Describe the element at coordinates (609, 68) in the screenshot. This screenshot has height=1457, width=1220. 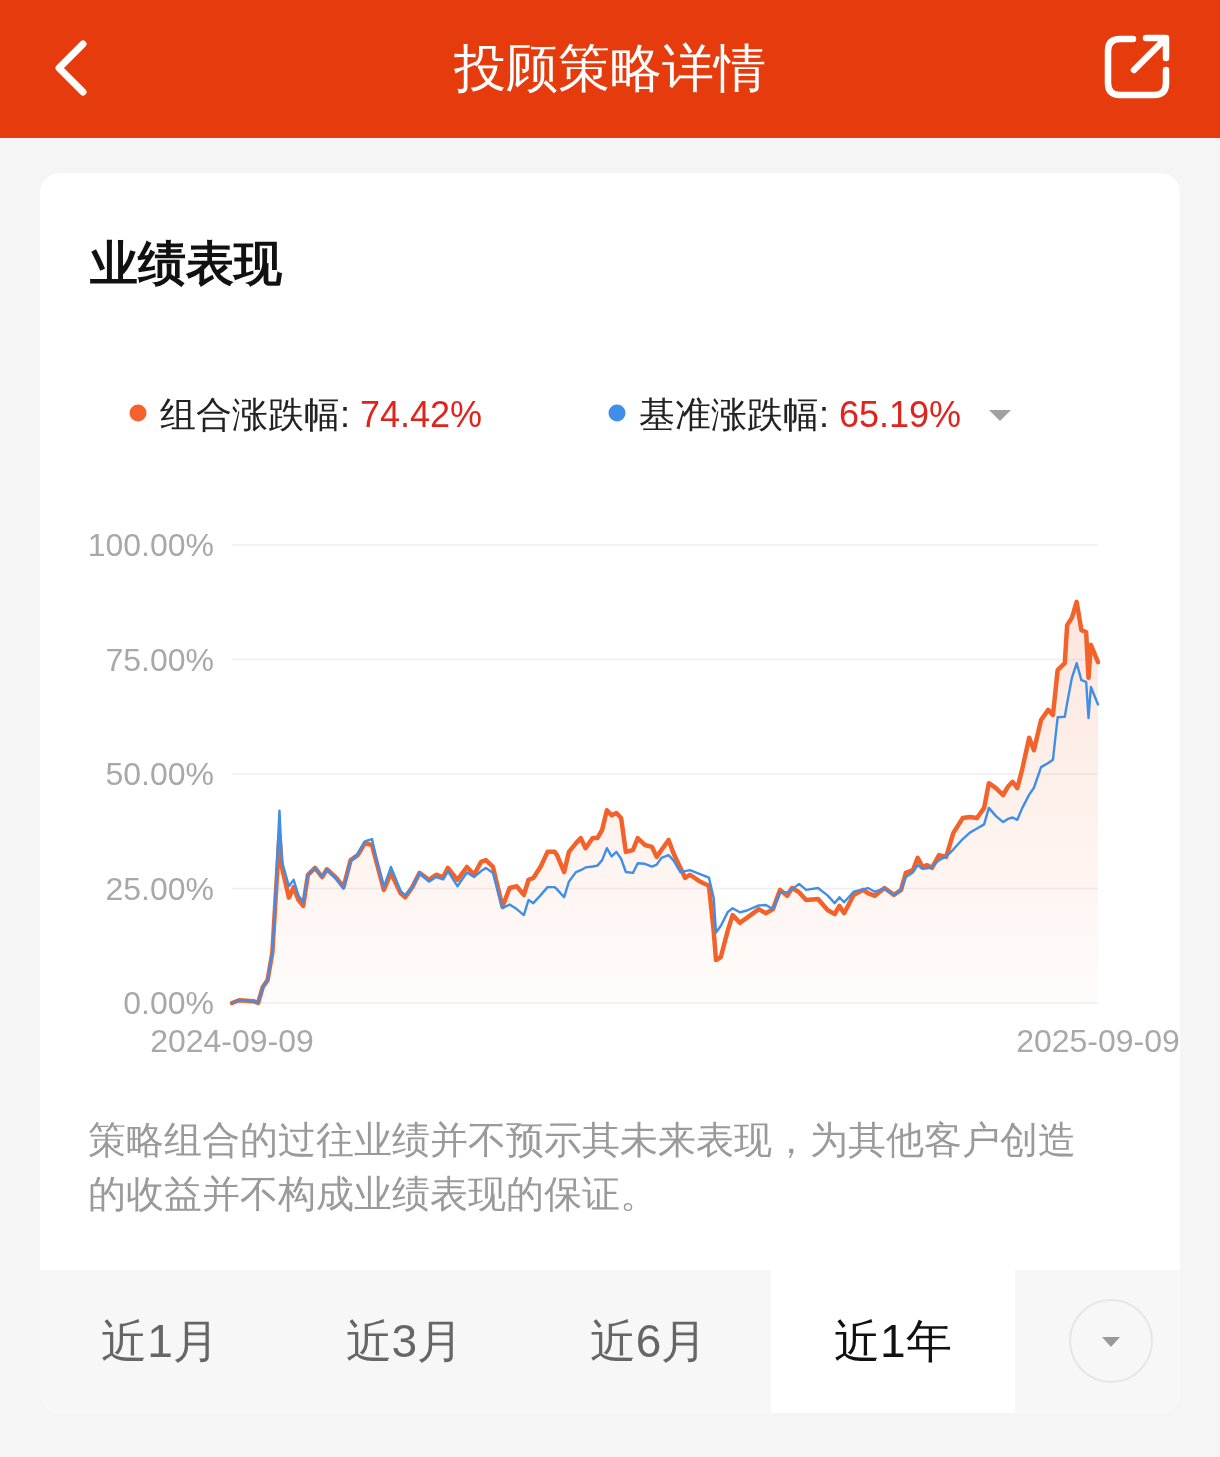
I see `text: 投顾策略详情` at that location.